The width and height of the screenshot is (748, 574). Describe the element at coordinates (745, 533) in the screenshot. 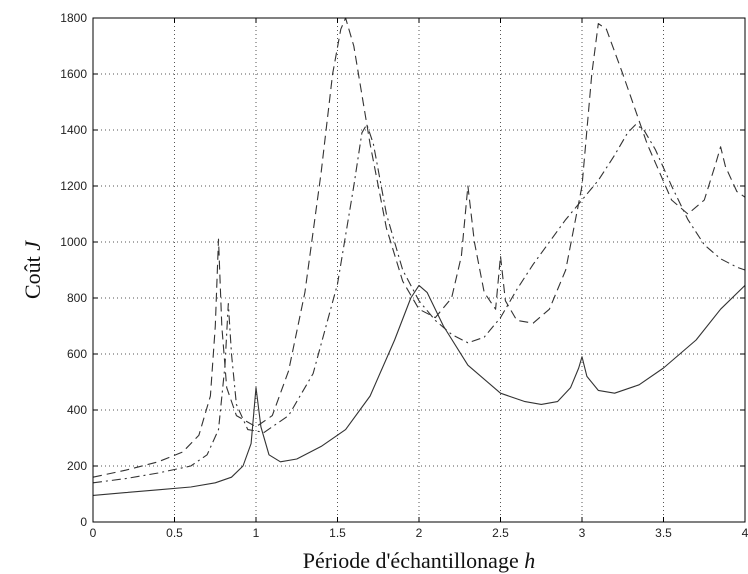

I see `x-tick-label: 4` at that location.